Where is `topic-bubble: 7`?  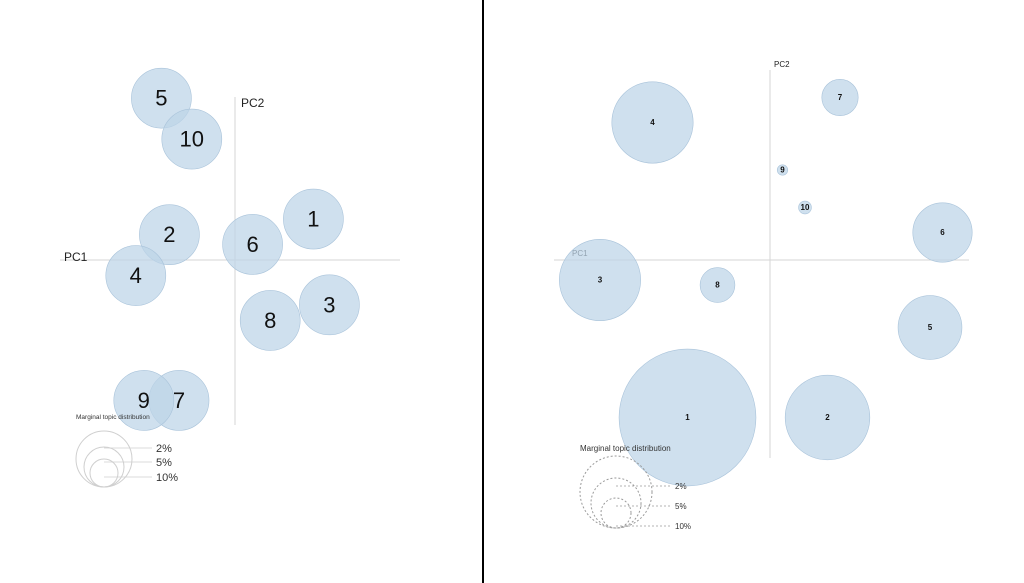 topic-bubble: 7 is located at coordinates (840, 97).